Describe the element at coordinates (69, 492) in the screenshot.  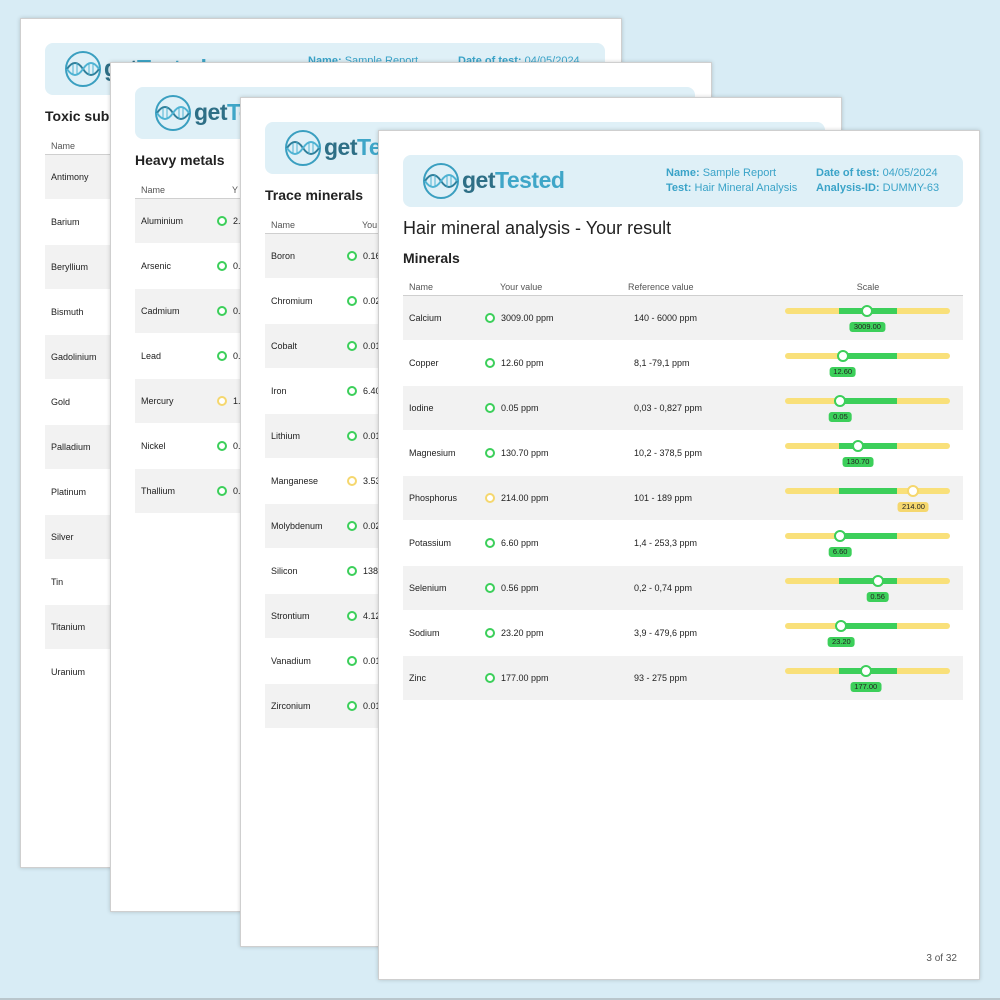
I see `row-name: Platinum` at that location.